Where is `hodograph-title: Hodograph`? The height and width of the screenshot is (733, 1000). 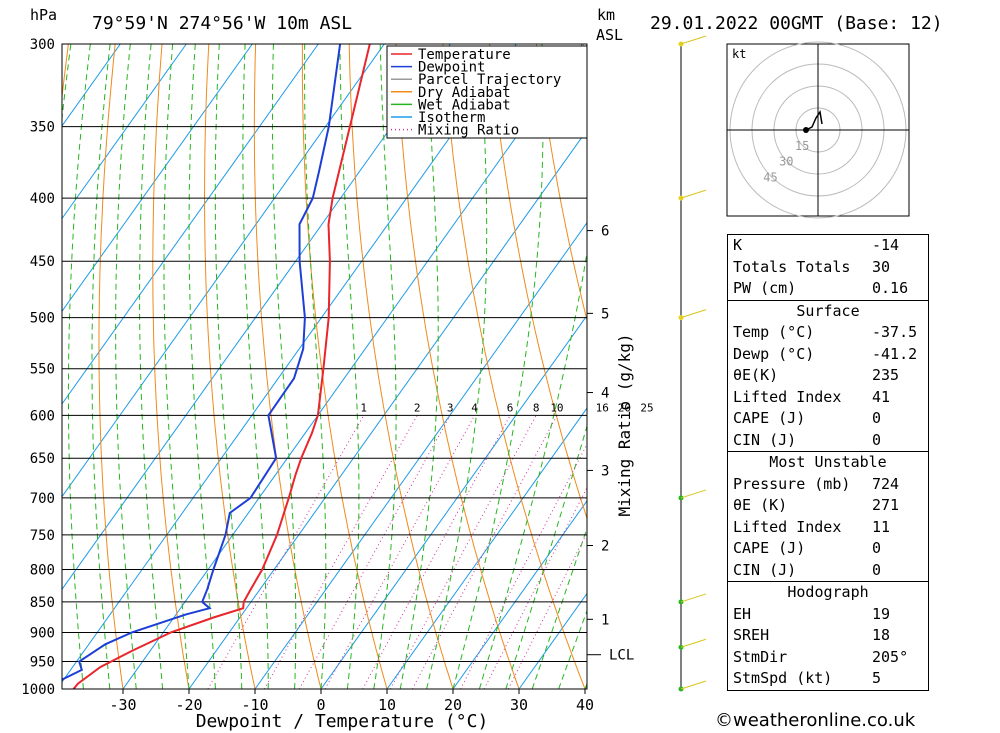
hodograph-title: Hodograph is located at coordinates (828, 592).